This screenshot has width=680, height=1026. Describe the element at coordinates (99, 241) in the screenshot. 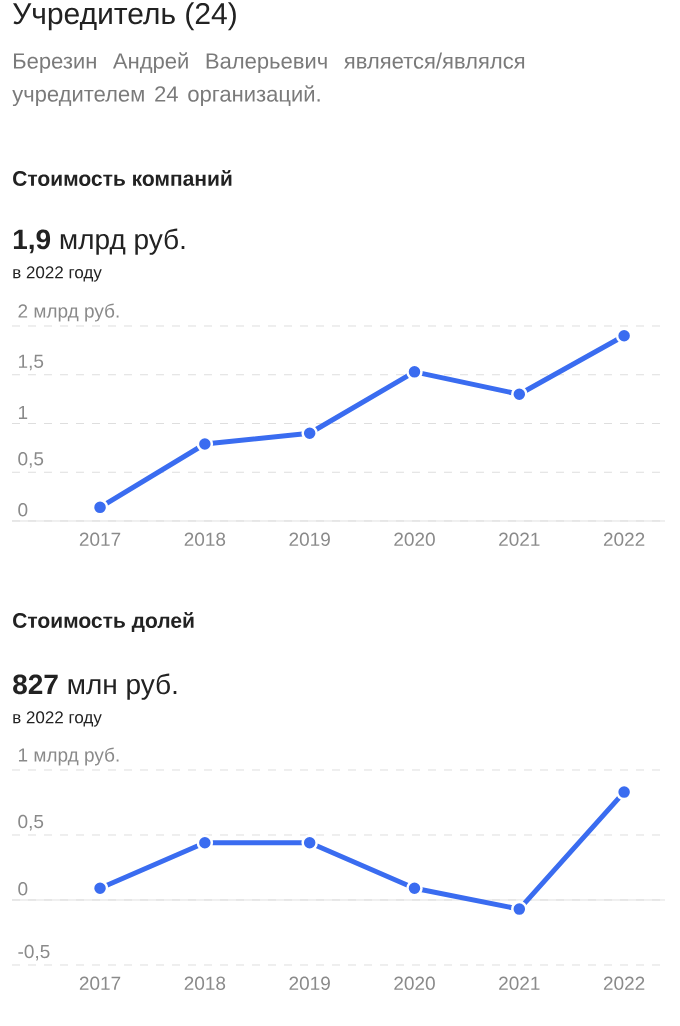

I see `chart-subtitle: 1,9 млрд руб.` at that location.